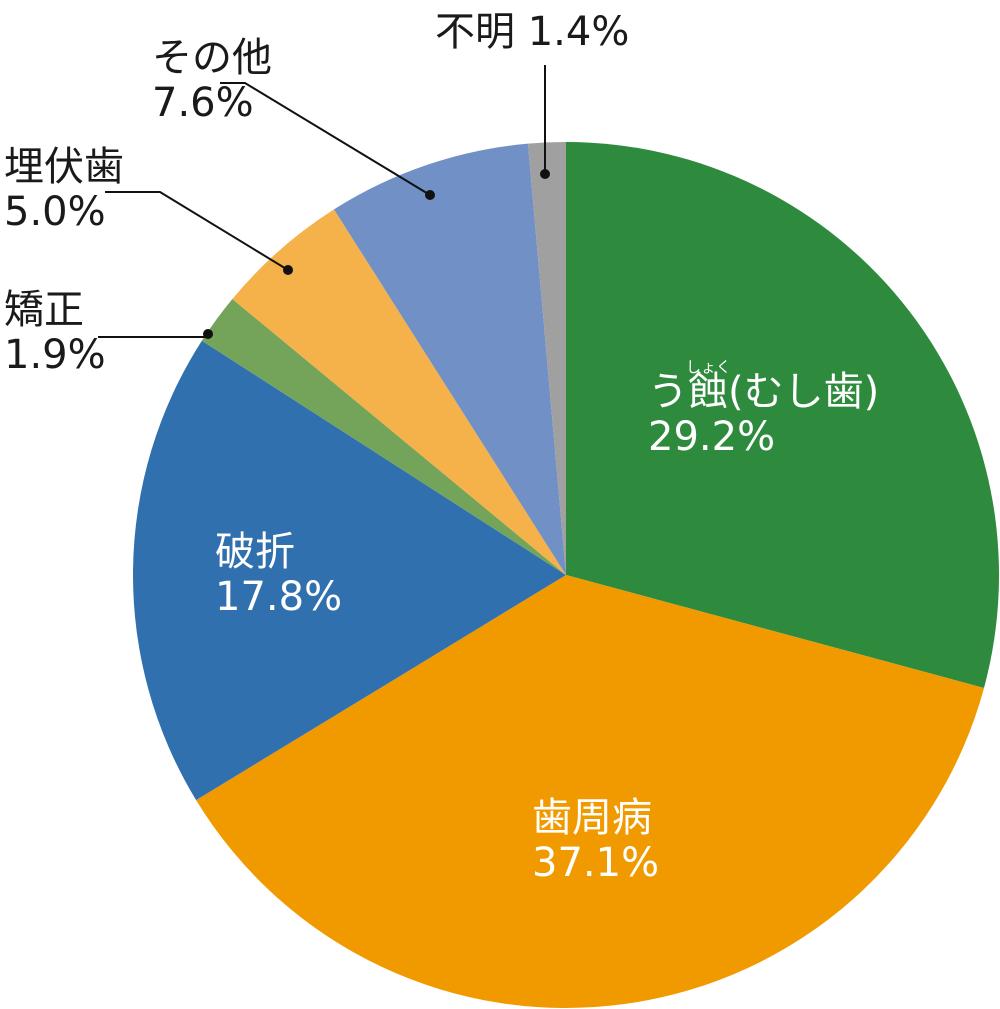  I want to click on leader-lines, so click(322, 201).